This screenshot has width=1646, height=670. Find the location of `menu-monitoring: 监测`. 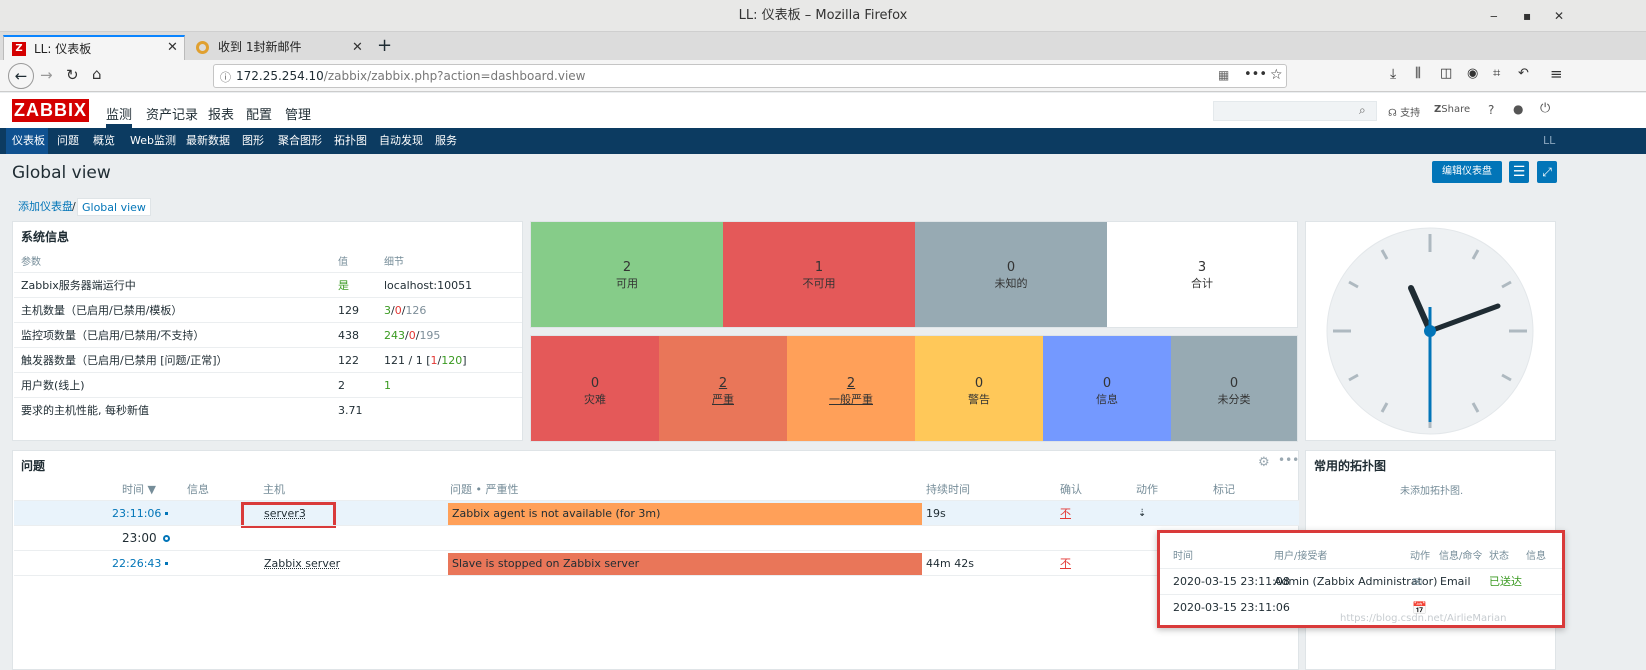

menu-monitoring: 监测 is located at coordinates (119, 115).